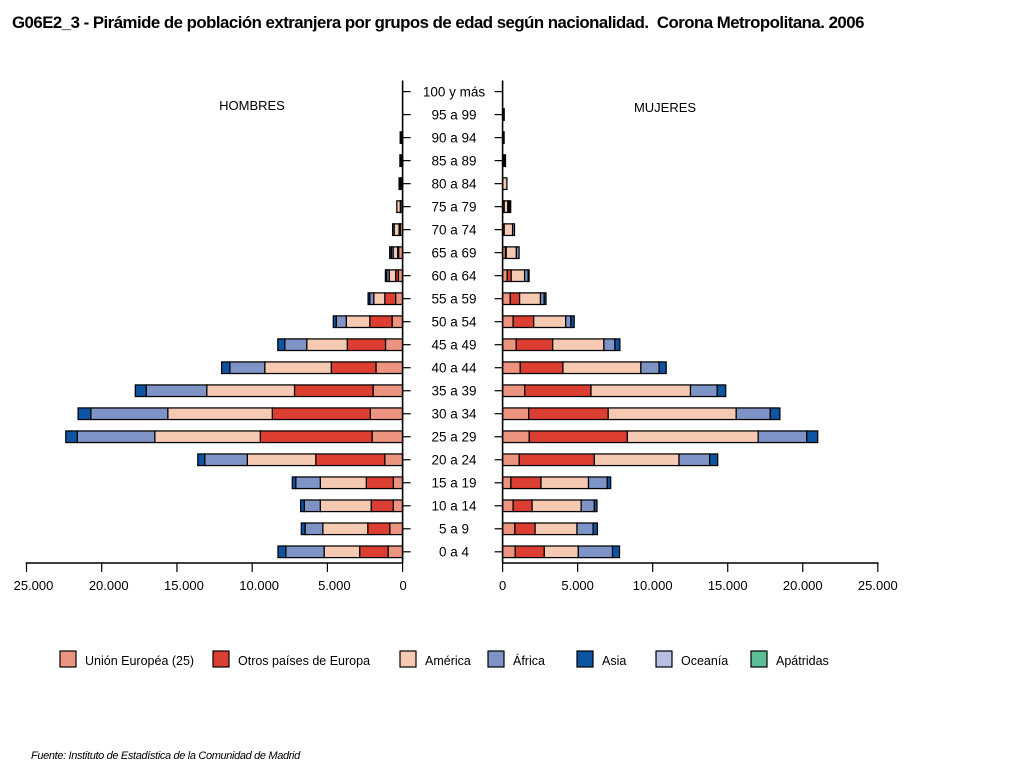 The width and height of the screenshot is (1024, 773). I want to click on svg-text: 35 a 39, so click(453, 391).